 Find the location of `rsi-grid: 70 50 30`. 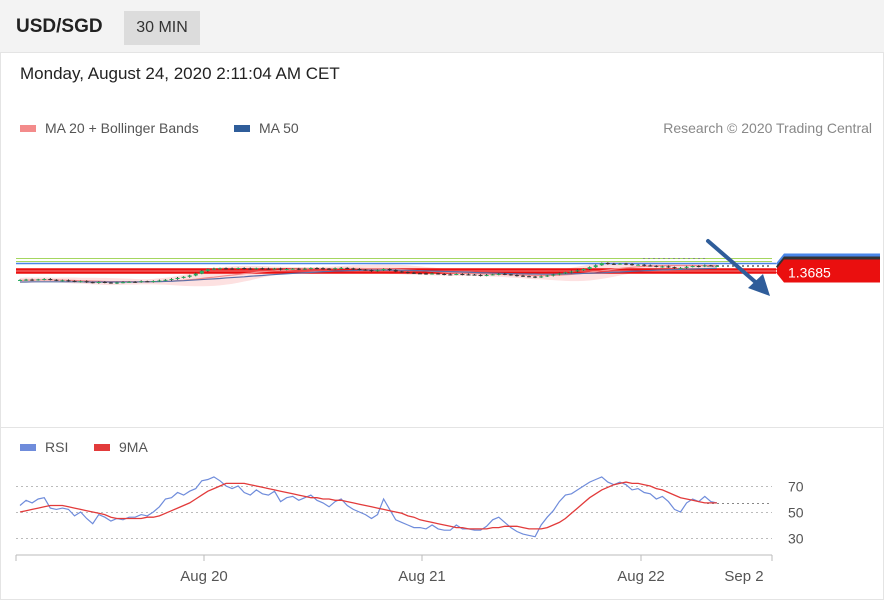

rsi-grid: 70 50 30 is located at coordinates (410, 513).